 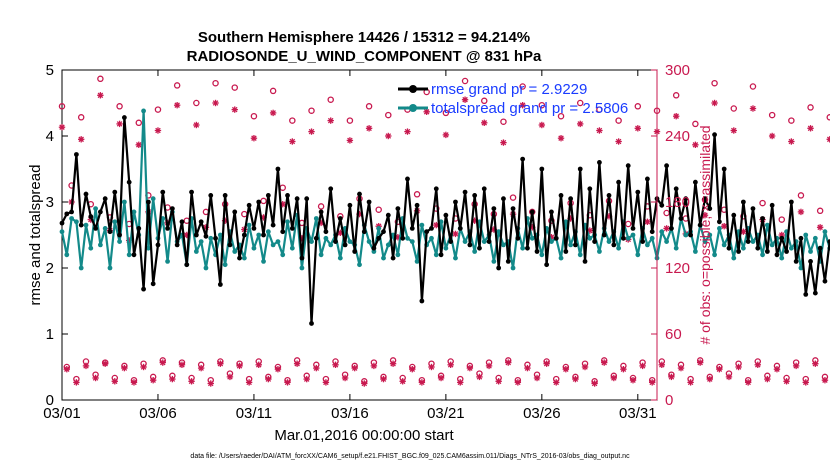 I want to click on x-tick-label: 03/26, so click(x=542, y=413).